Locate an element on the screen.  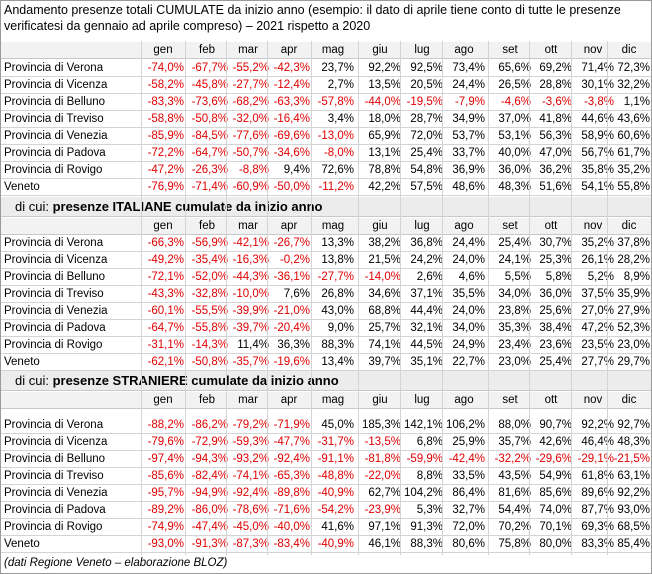
value-cell: 61,7% is located at coordinates (633, 153).